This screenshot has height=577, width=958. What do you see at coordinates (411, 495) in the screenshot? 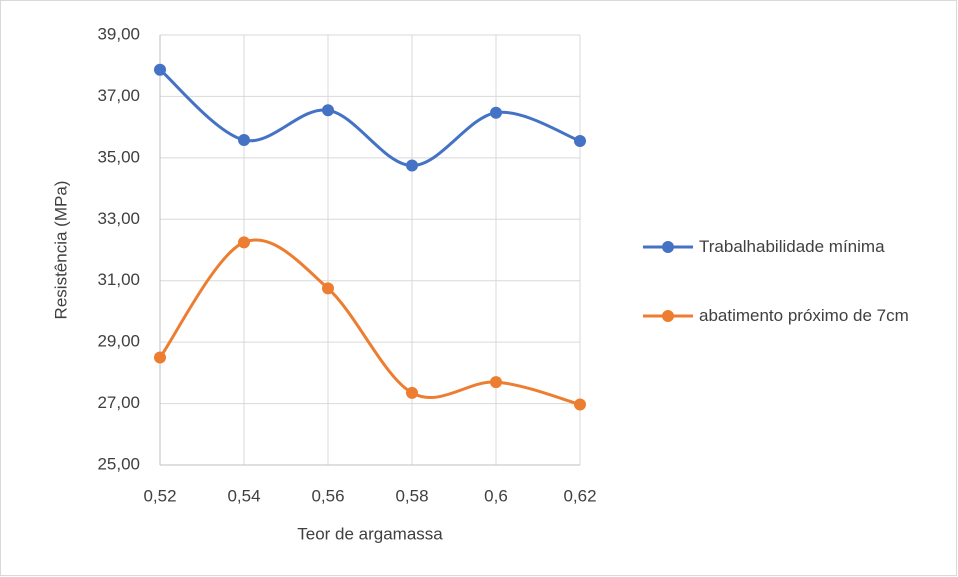
I see `x-tick-label: 0,58` at bounding box center [411, 495].